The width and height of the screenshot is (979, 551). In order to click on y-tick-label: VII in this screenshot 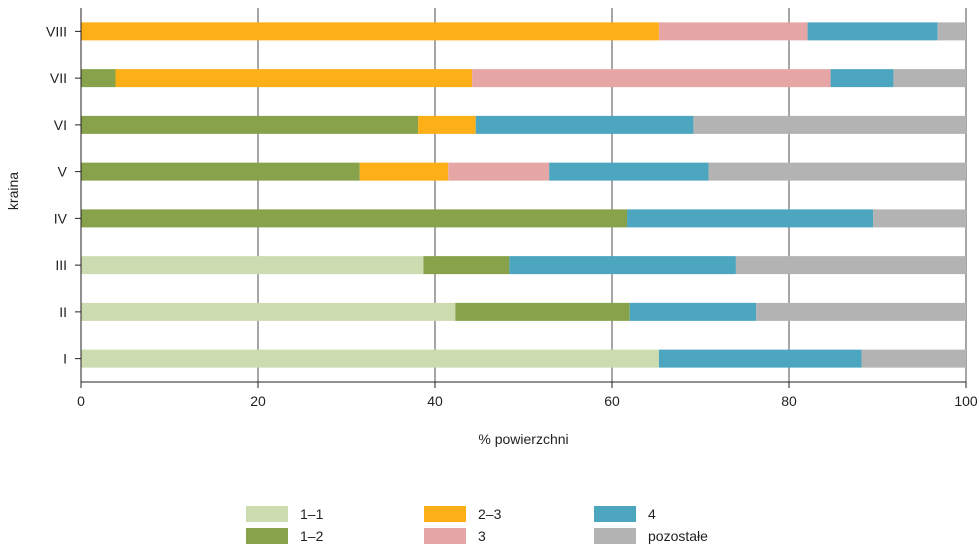, I will do `click(58, 78)`.